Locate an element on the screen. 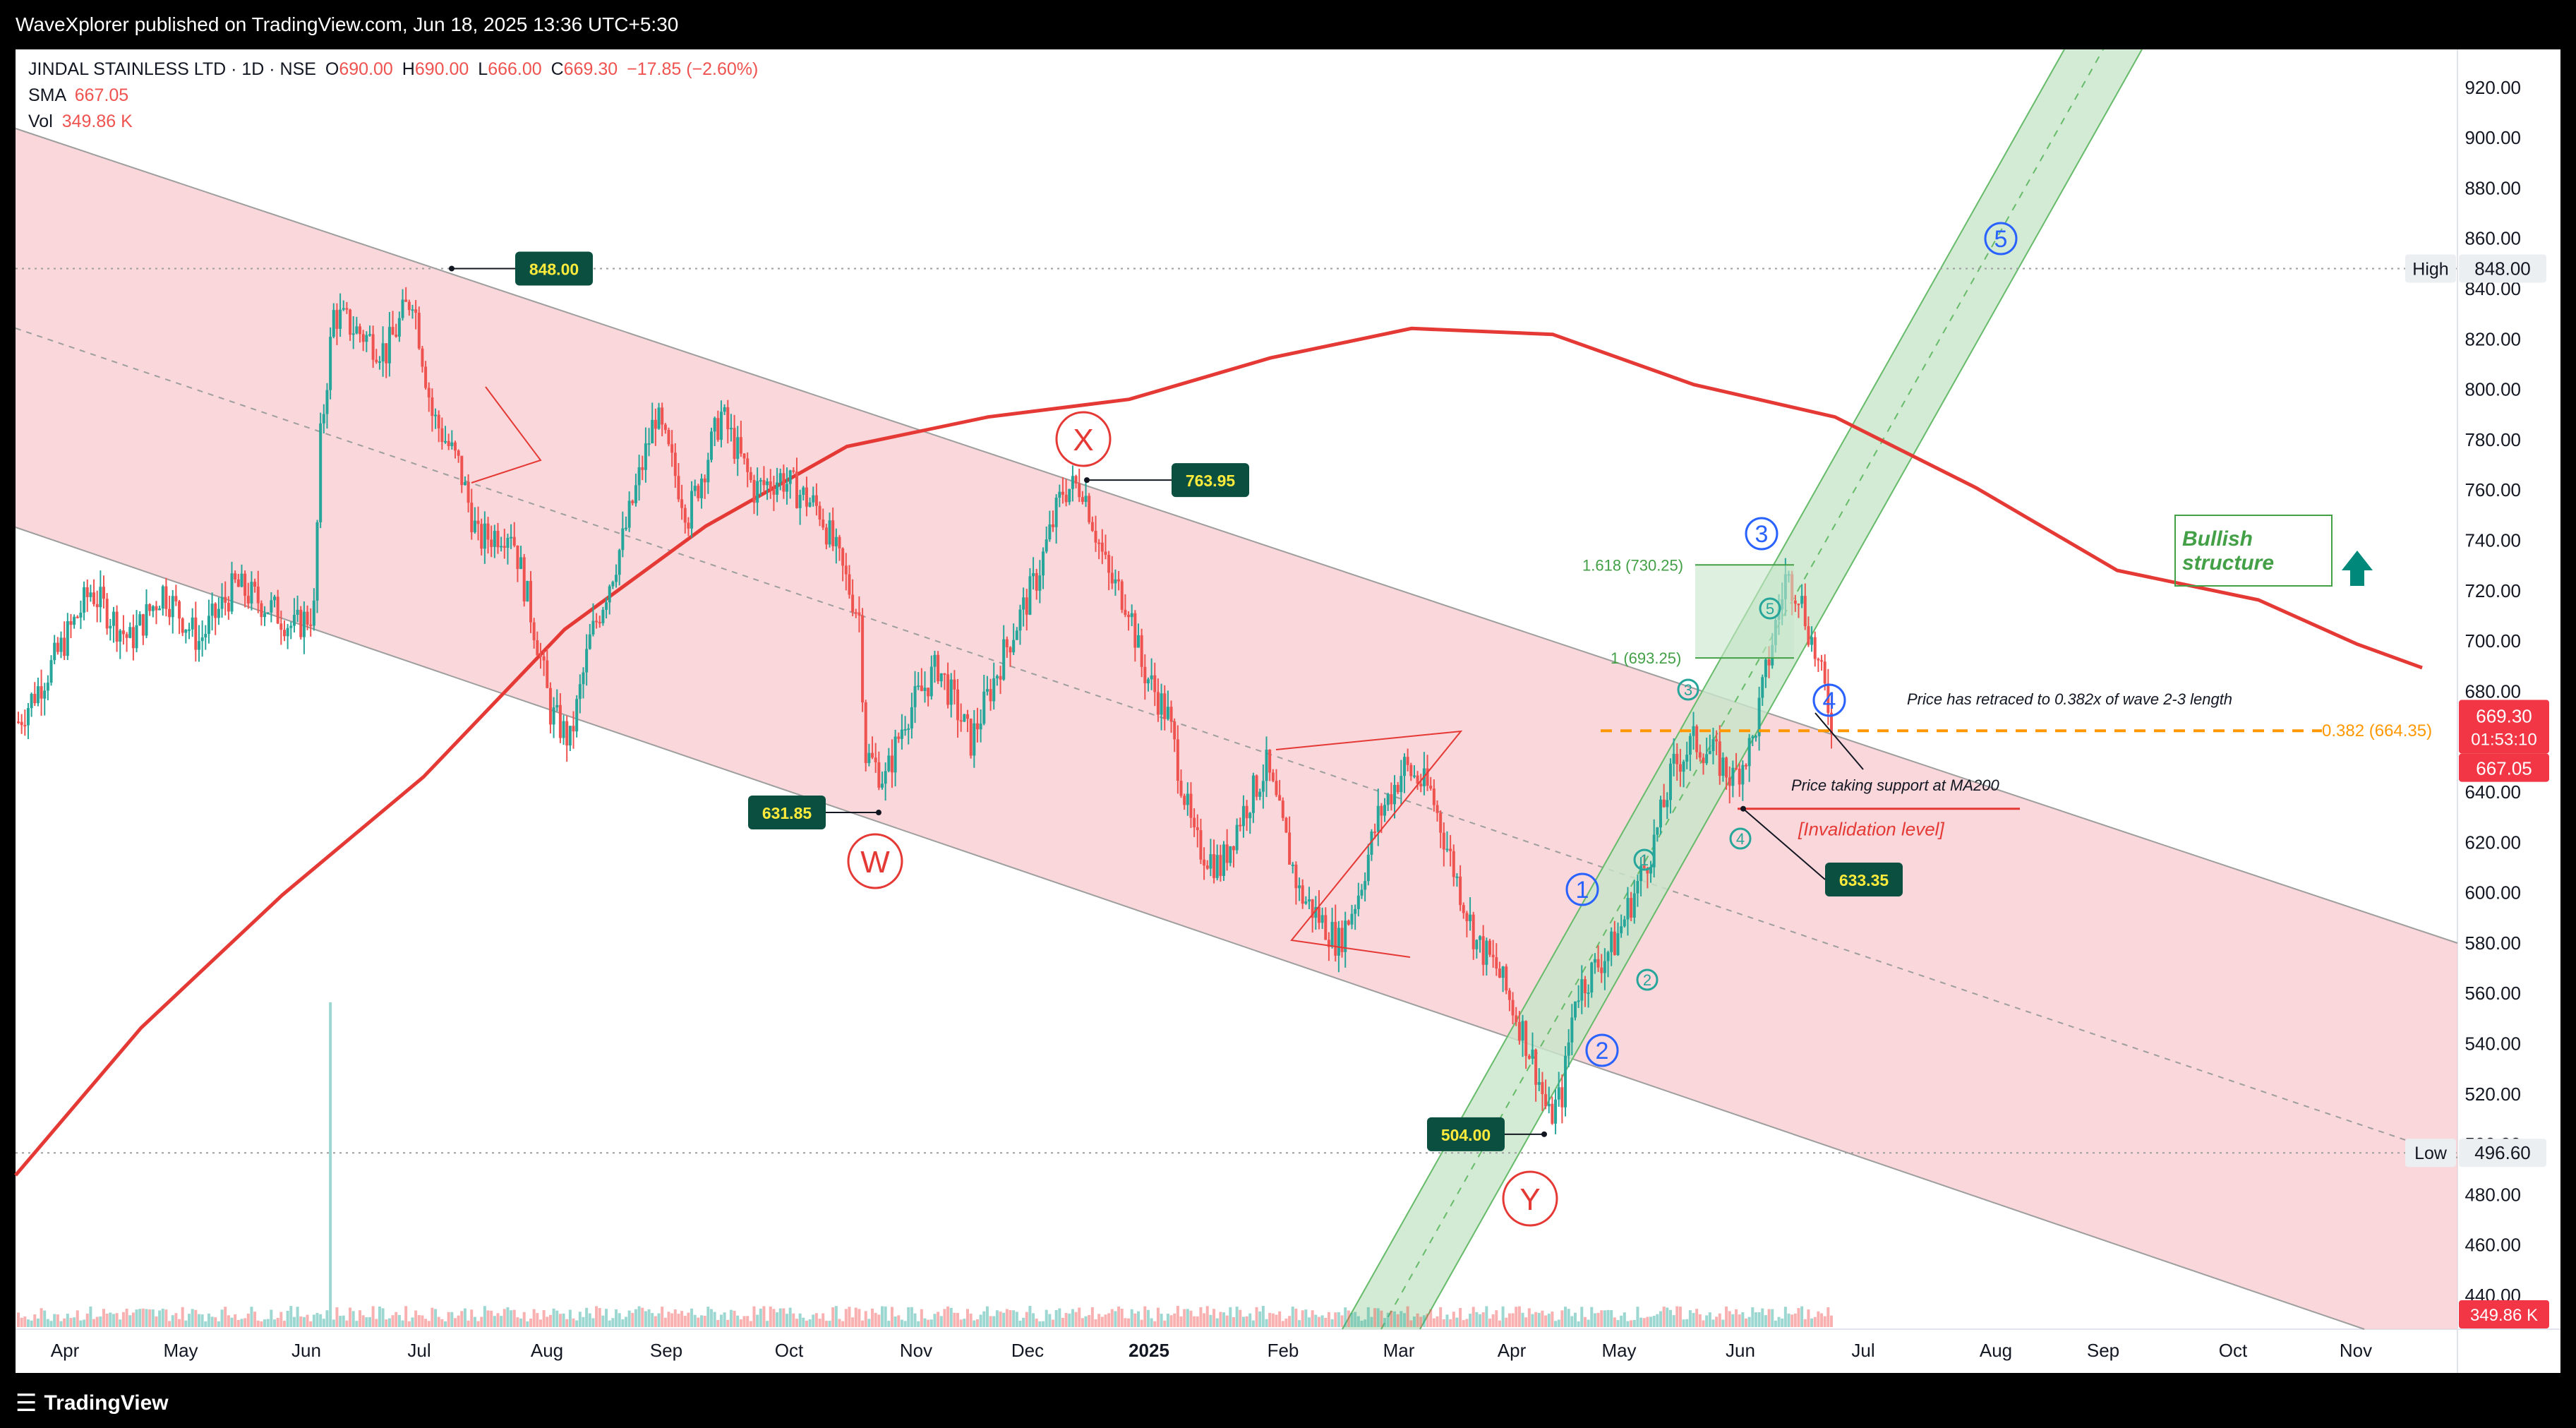  legend-vol-row: Vol 349.86 K is located at coordinates (393, 122).